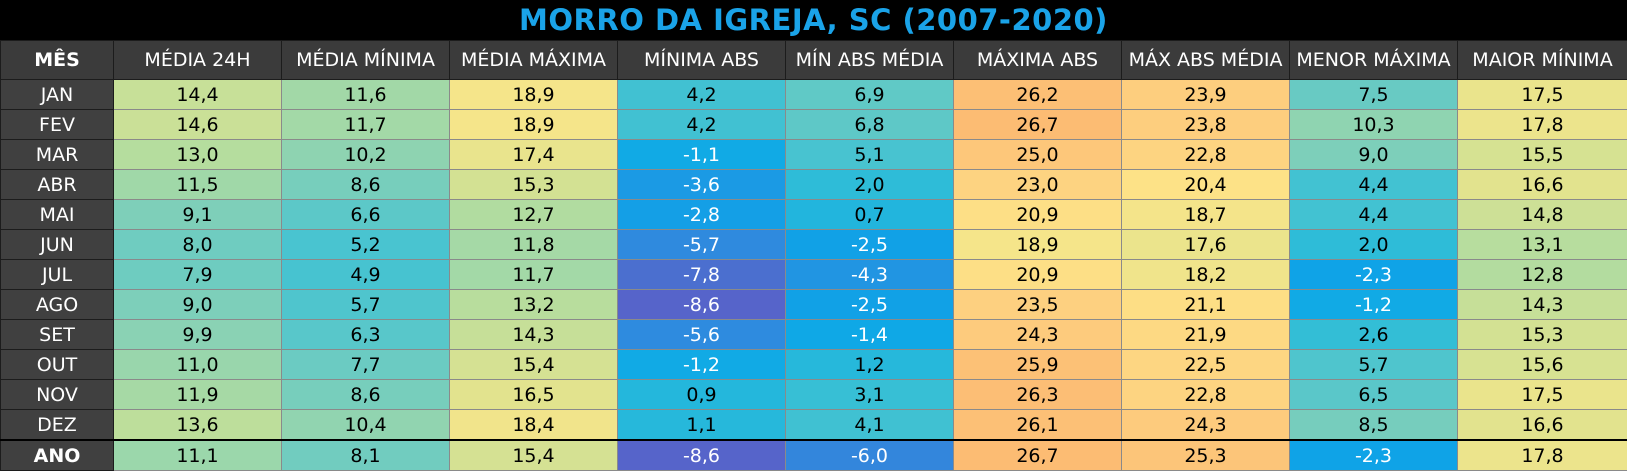 The image size is (1627, 471). I want to click on month-cell: JUL, so click(57, 274).